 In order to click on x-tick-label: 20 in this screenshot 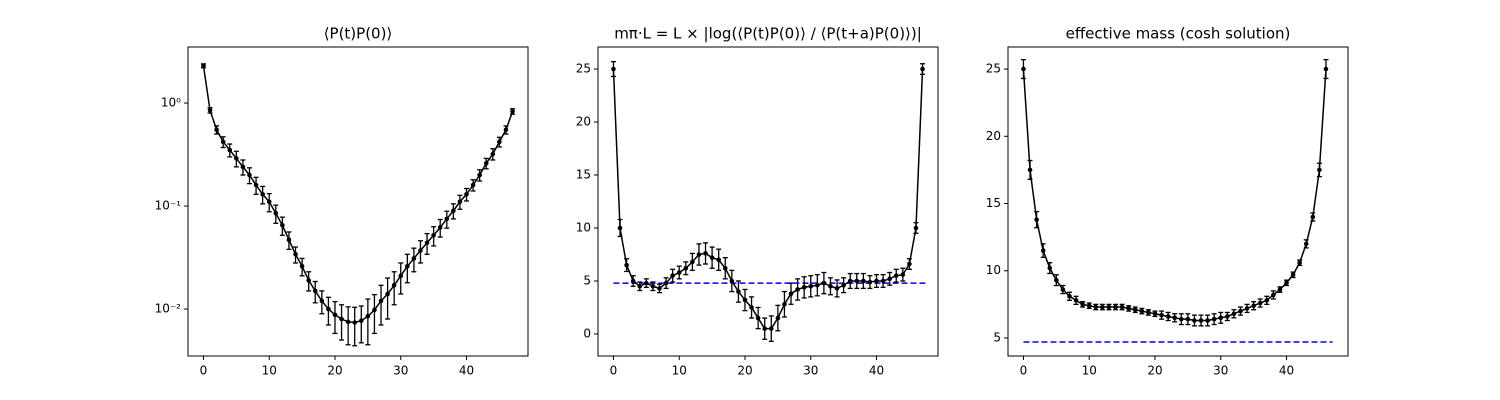, I will do `click(744, 371)`.